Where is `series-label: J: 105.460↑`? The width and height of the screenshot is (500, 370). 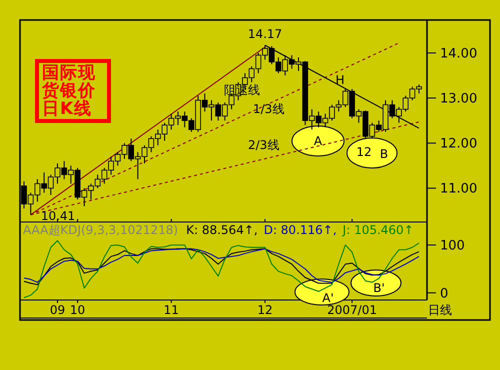 series-label: J: 105.460↑ is located at coordinates (378, 230).